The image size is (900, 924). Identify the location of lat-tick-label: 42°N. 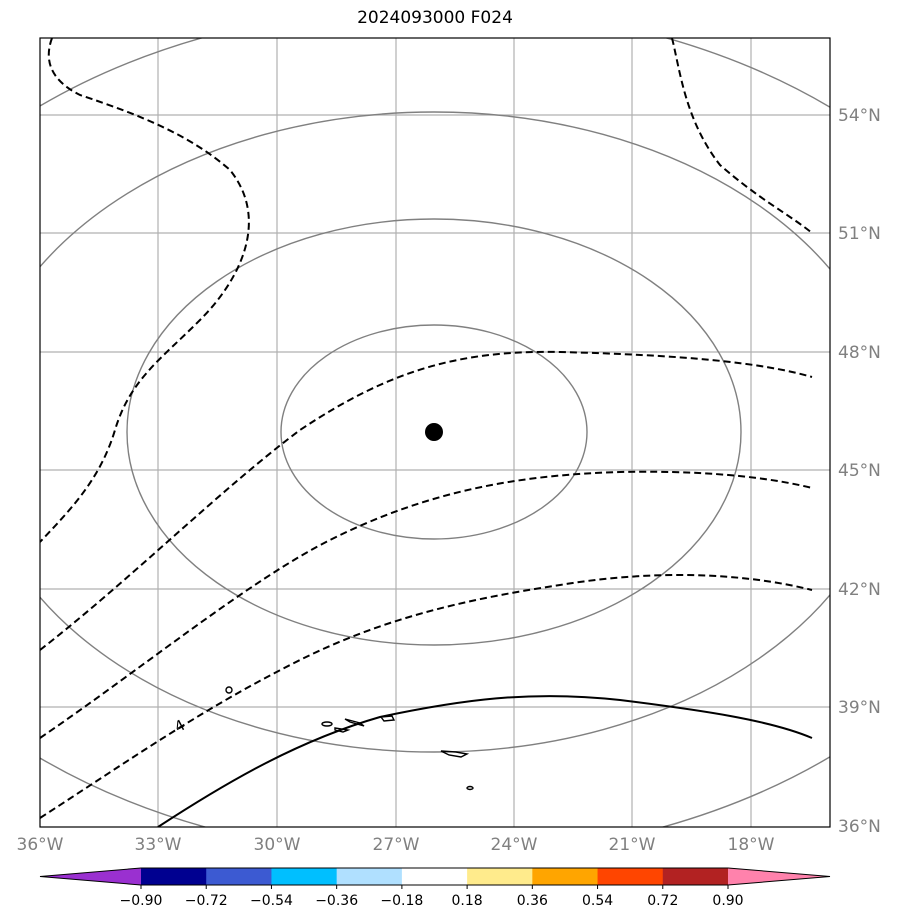
(859, 590).